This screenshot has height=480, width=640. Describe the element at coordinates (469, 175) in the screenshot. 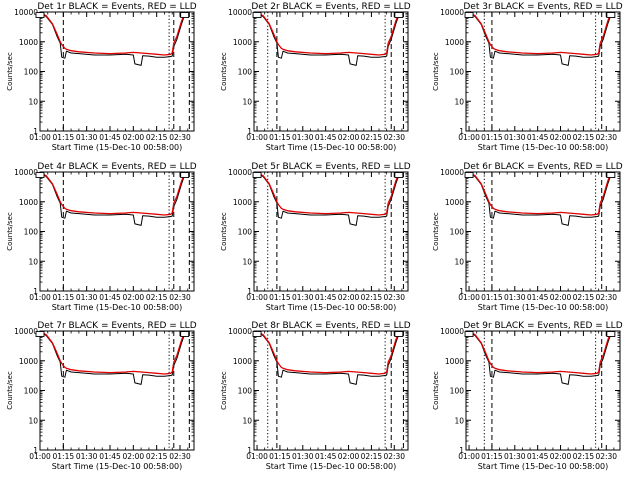

I see `chart-6-top-marker` at that location.